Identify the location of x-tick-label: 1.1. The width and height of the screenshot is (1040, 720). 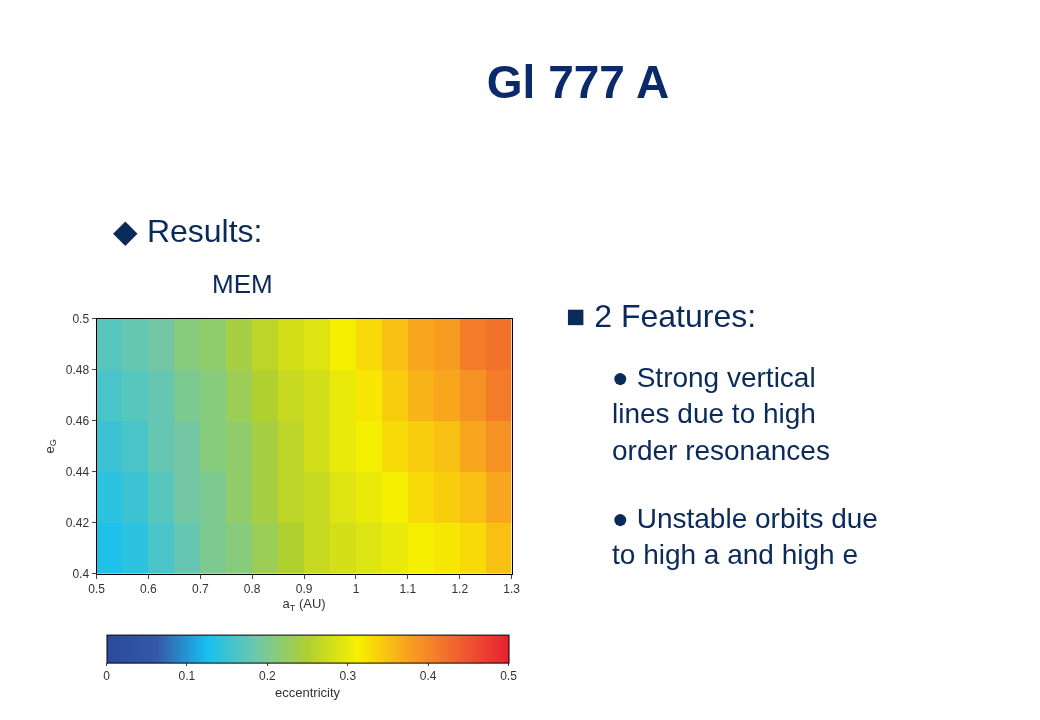
(408, 589).